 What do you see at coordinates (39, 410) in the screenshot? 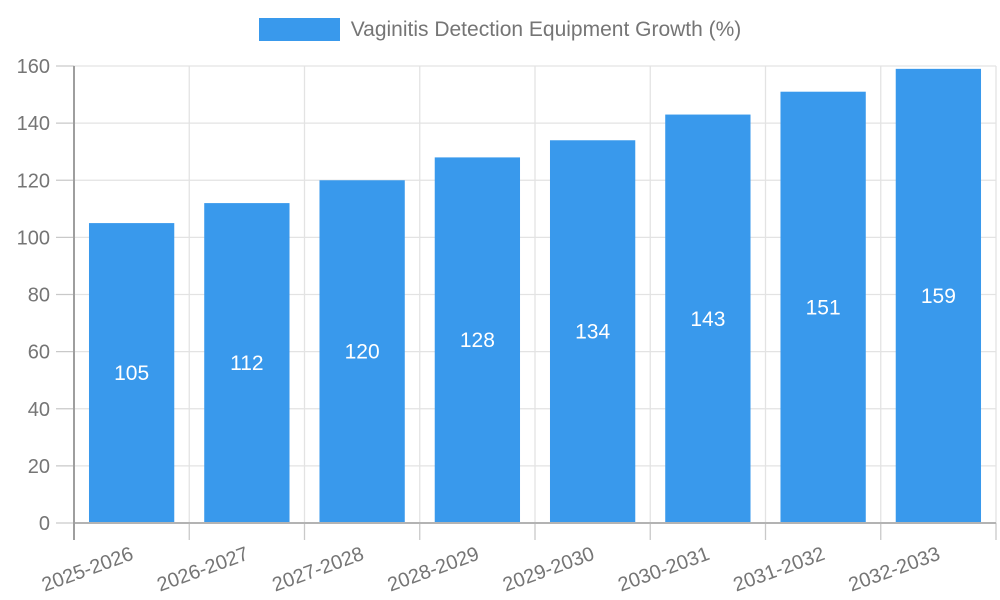
I see `y-tick-label: 40` at bounding box center [39, 410].